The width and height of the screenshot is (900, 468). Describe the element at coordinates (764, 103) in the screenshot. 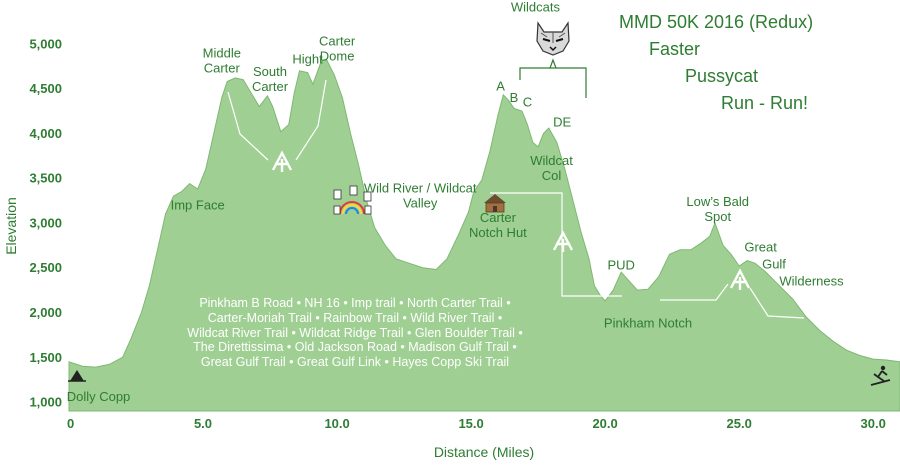

I see `title-line-4: Run - Run!` at that location.